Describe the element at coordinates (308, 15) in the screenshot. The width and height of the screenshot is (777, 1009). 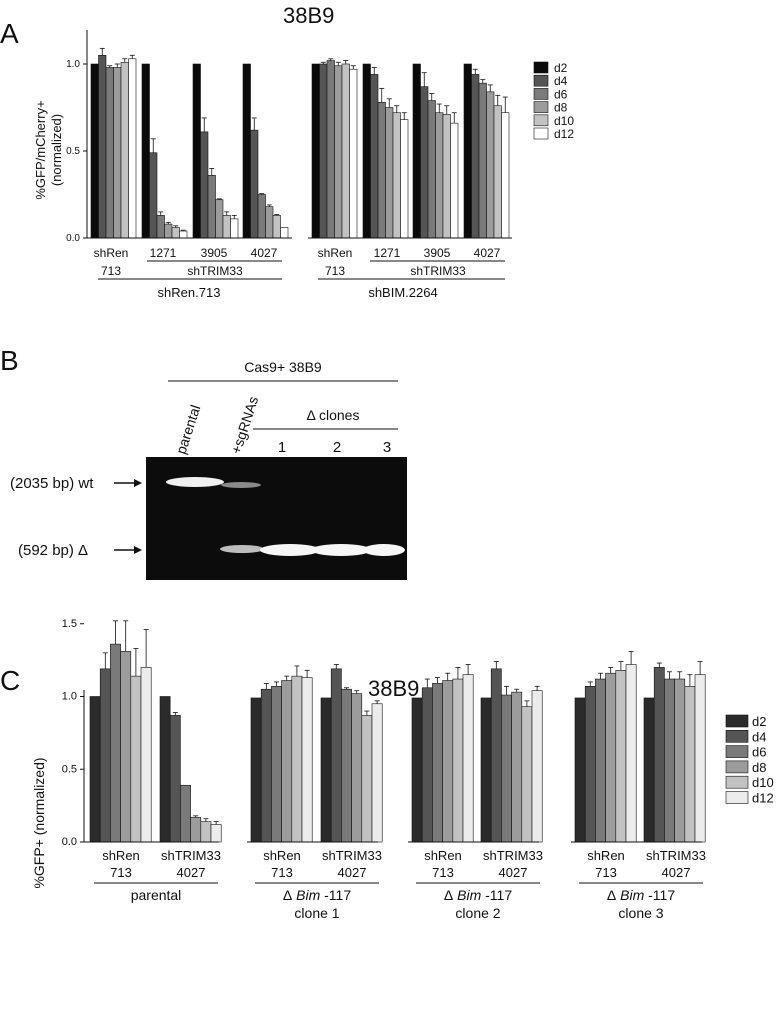
I see `panel-a-title: 38B9` at that location.